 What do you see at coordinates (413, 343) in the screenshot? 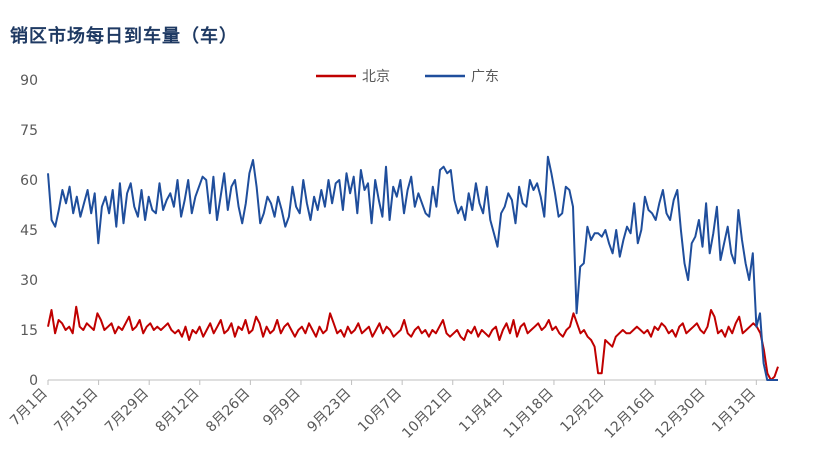
I see `series-line-beijing` at bounding box center [413, 343].